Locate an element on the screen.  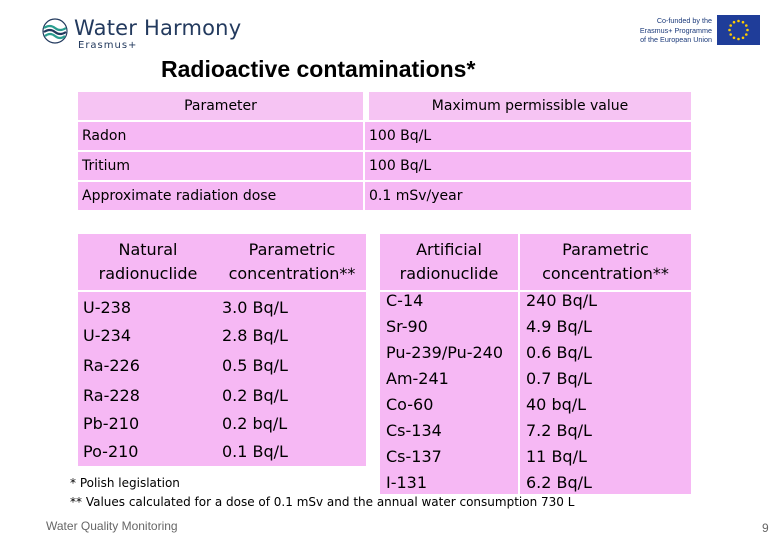
natural-header-label: Parametric concentration** is located at coordinates (292, 261).